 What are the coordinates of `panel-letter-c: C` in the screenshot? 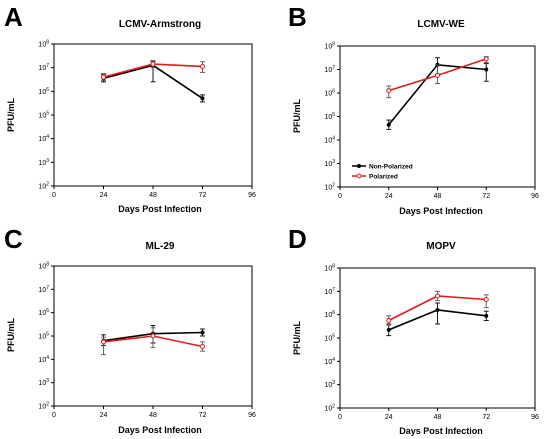 It's located at (13, 239).